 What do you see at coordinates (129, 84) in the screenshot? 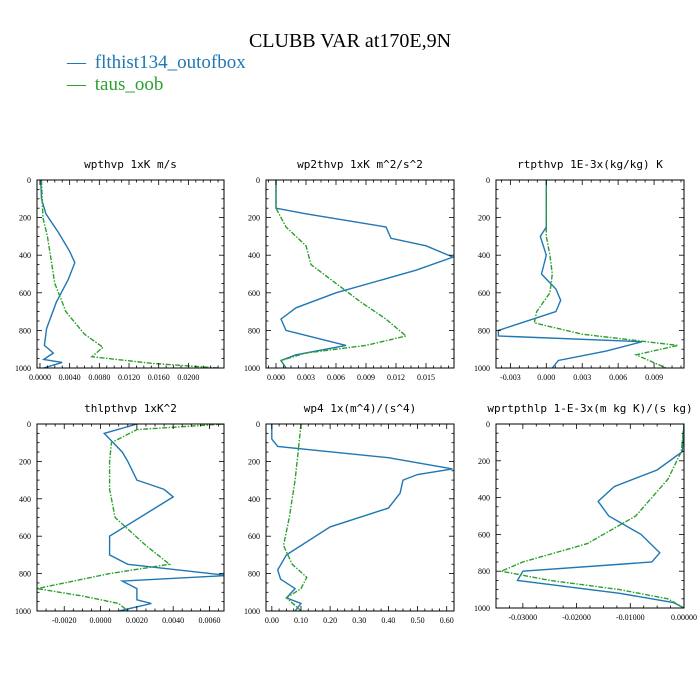
I see `legend-label-taus-oob: taus_oob` at bounding box center [129, 84].